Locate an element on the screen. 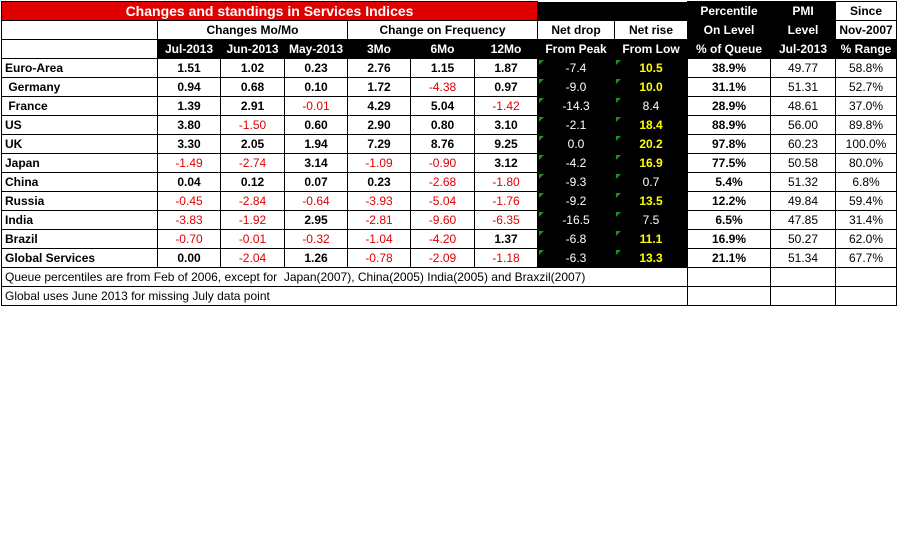 This screenshot has height=540, width=902. net-rise-value: 16.9 is located at coordinates (651, 163).